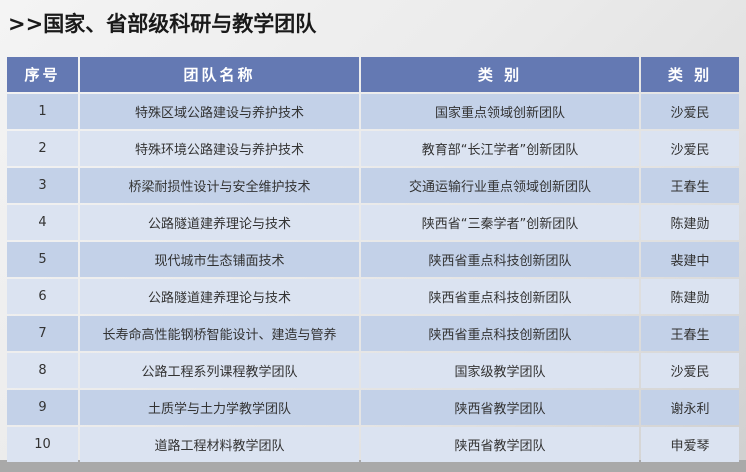 The image size is (746, 472). Describe the element at coordinates (500, 111) in the screenshot. I see `cell-category: 国家重点领域创新团队` at that location.